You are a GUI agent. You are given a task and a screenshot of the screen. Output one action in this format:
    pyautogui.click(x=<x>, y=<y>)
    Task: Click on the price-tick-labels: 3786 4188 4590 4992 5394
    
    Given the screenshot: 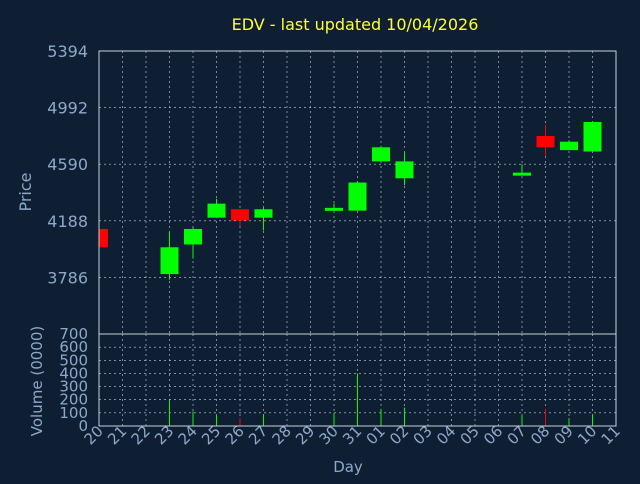 What is the action you would take?
    pyautogui.click(x=67, y=164)
    